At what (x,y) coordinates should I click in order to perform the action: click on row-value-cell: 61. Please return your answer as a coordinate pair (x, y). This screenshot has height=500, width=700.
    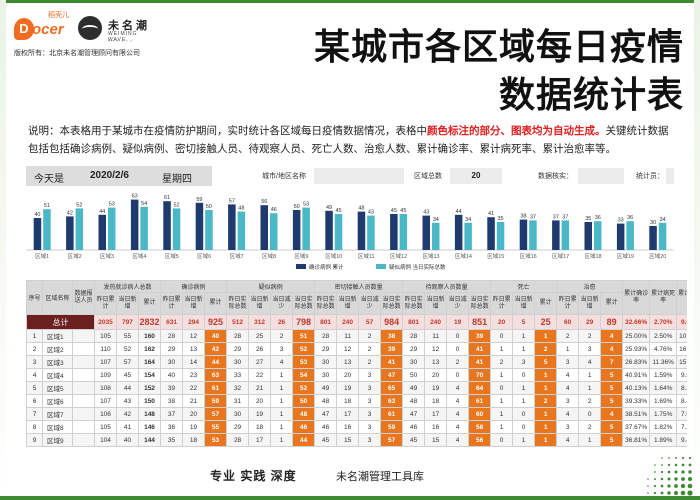
    Looking at the image, I should click on (392, 414).